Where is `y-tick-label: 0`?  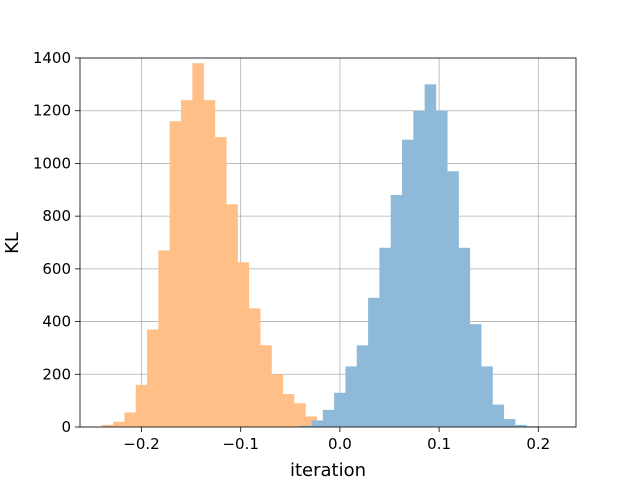 y-tick-label: 0 is located at coordinates (66, 427).